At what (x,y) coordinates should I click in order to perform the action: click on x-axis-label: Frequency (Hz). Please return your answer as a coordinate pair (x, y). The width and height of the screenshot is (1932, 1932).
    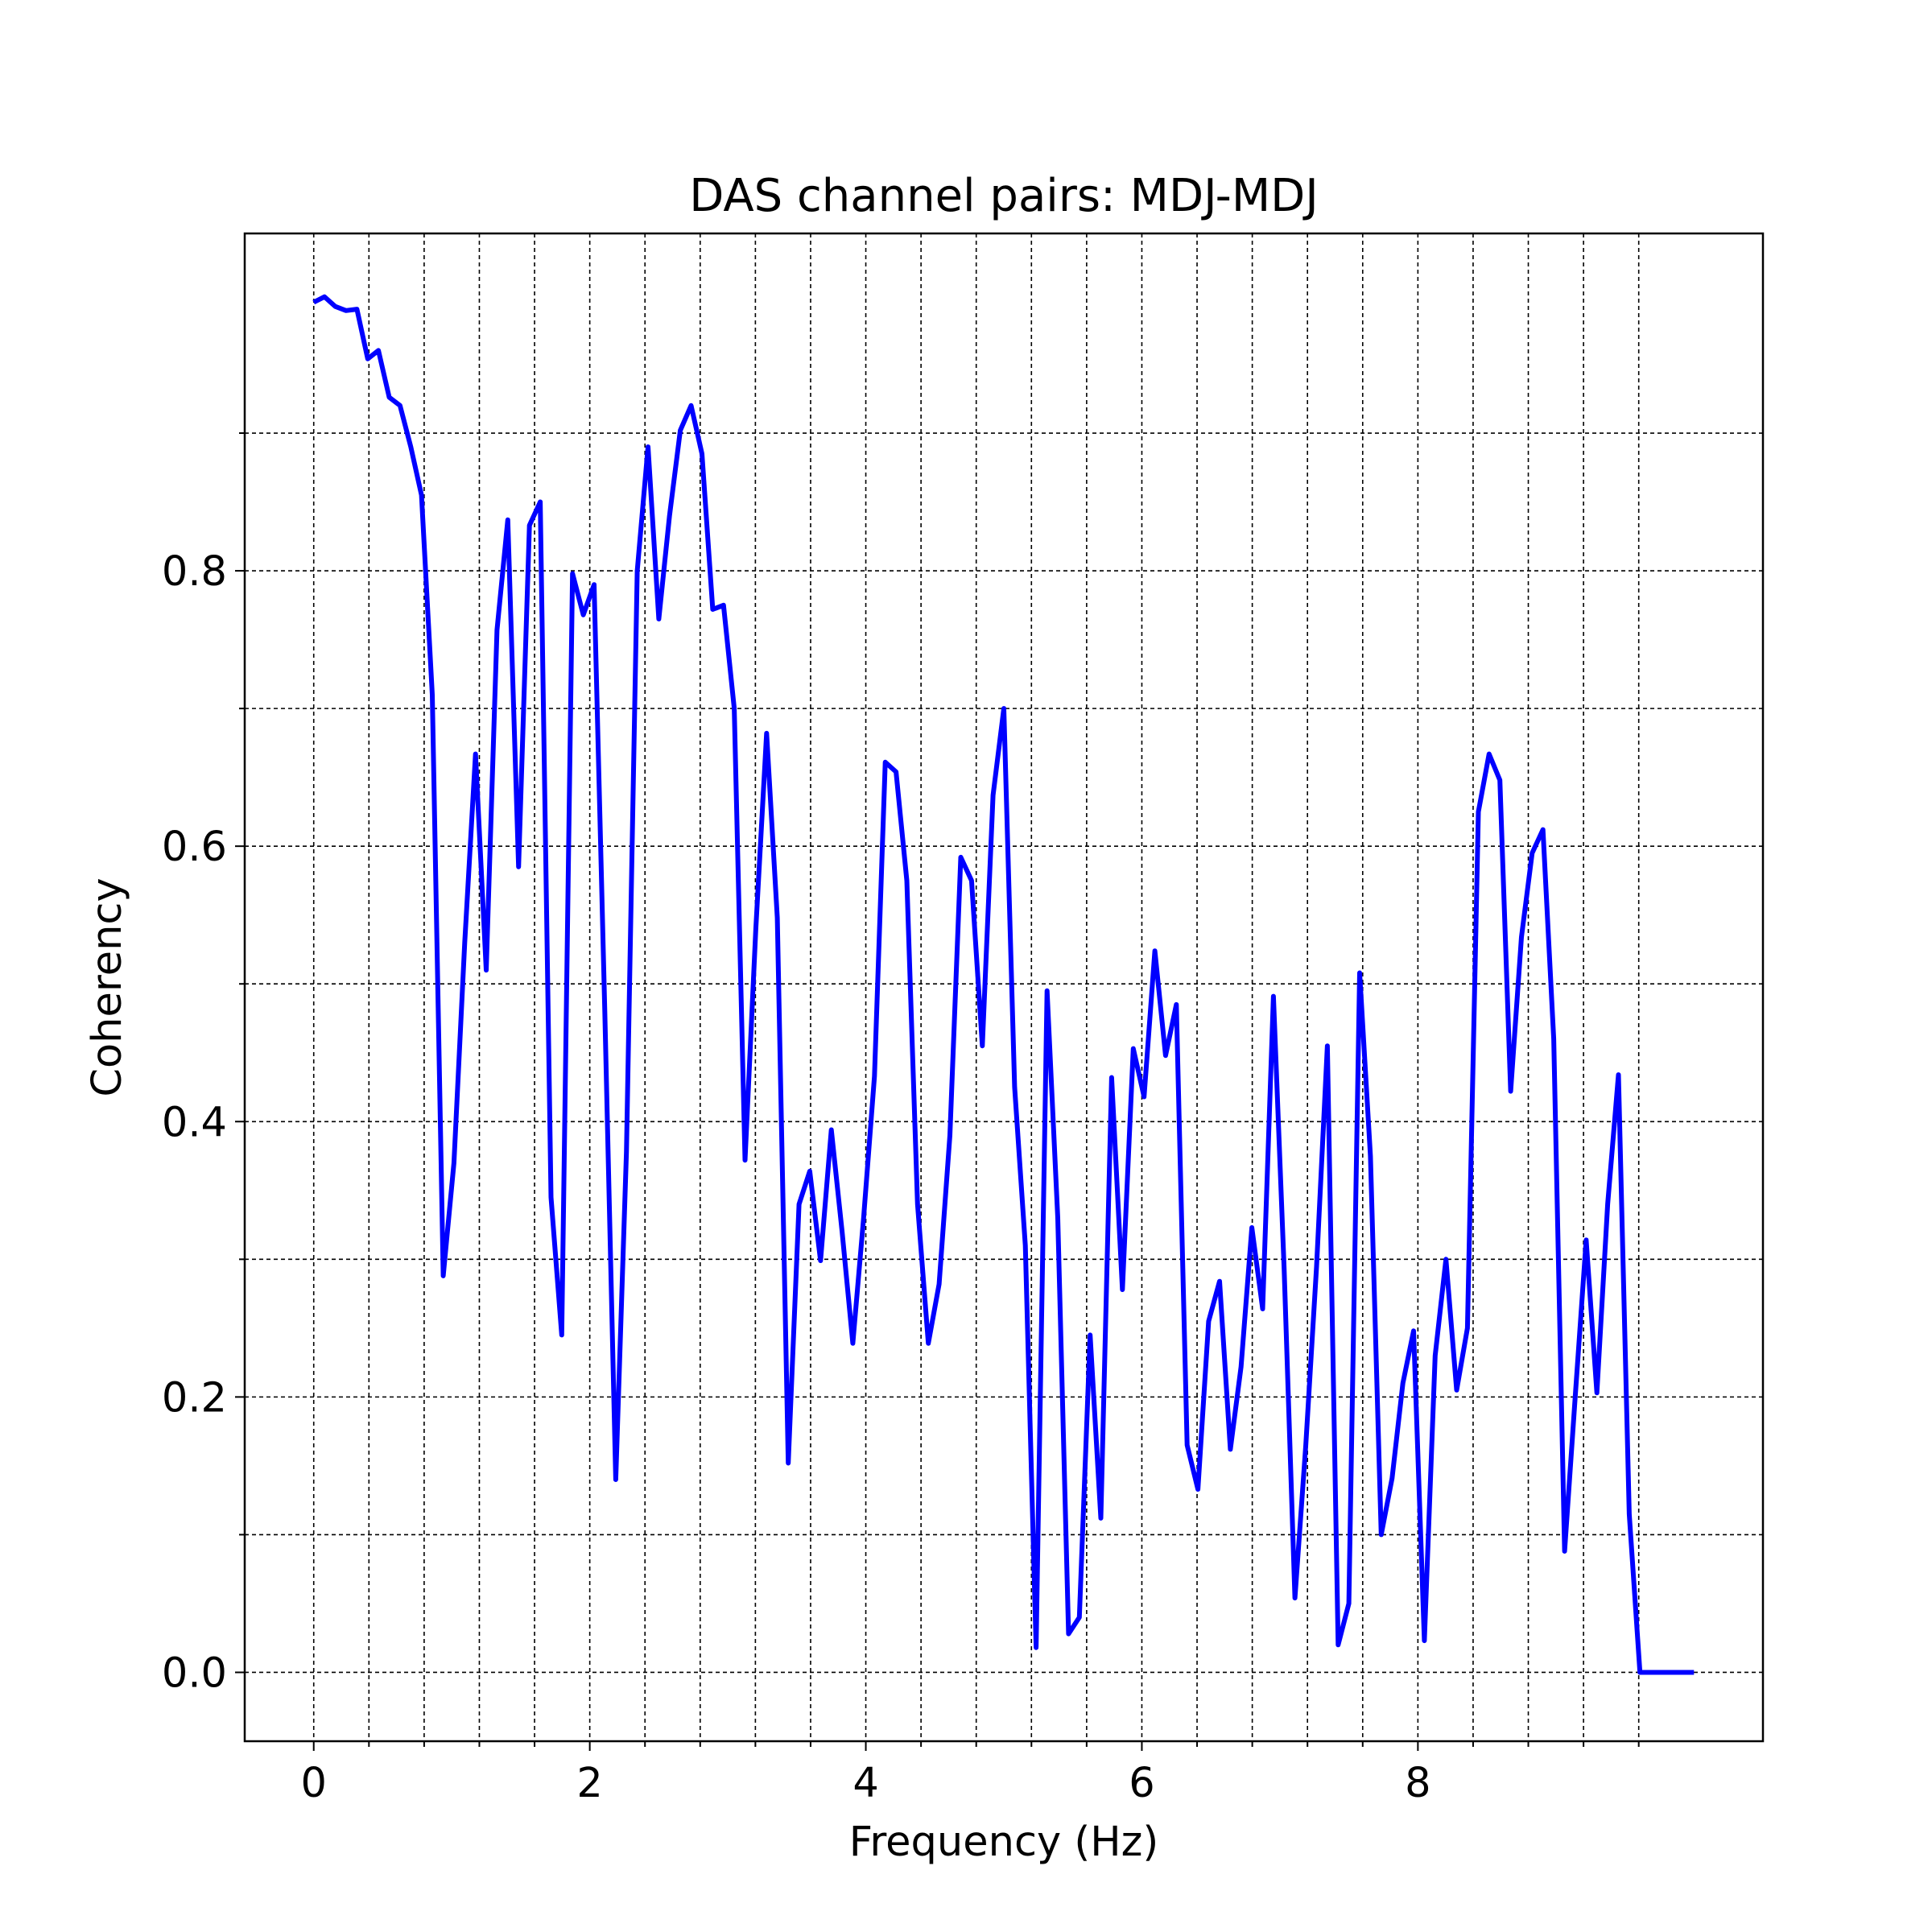
    Looking at the image, I should click on (1004, 1842).